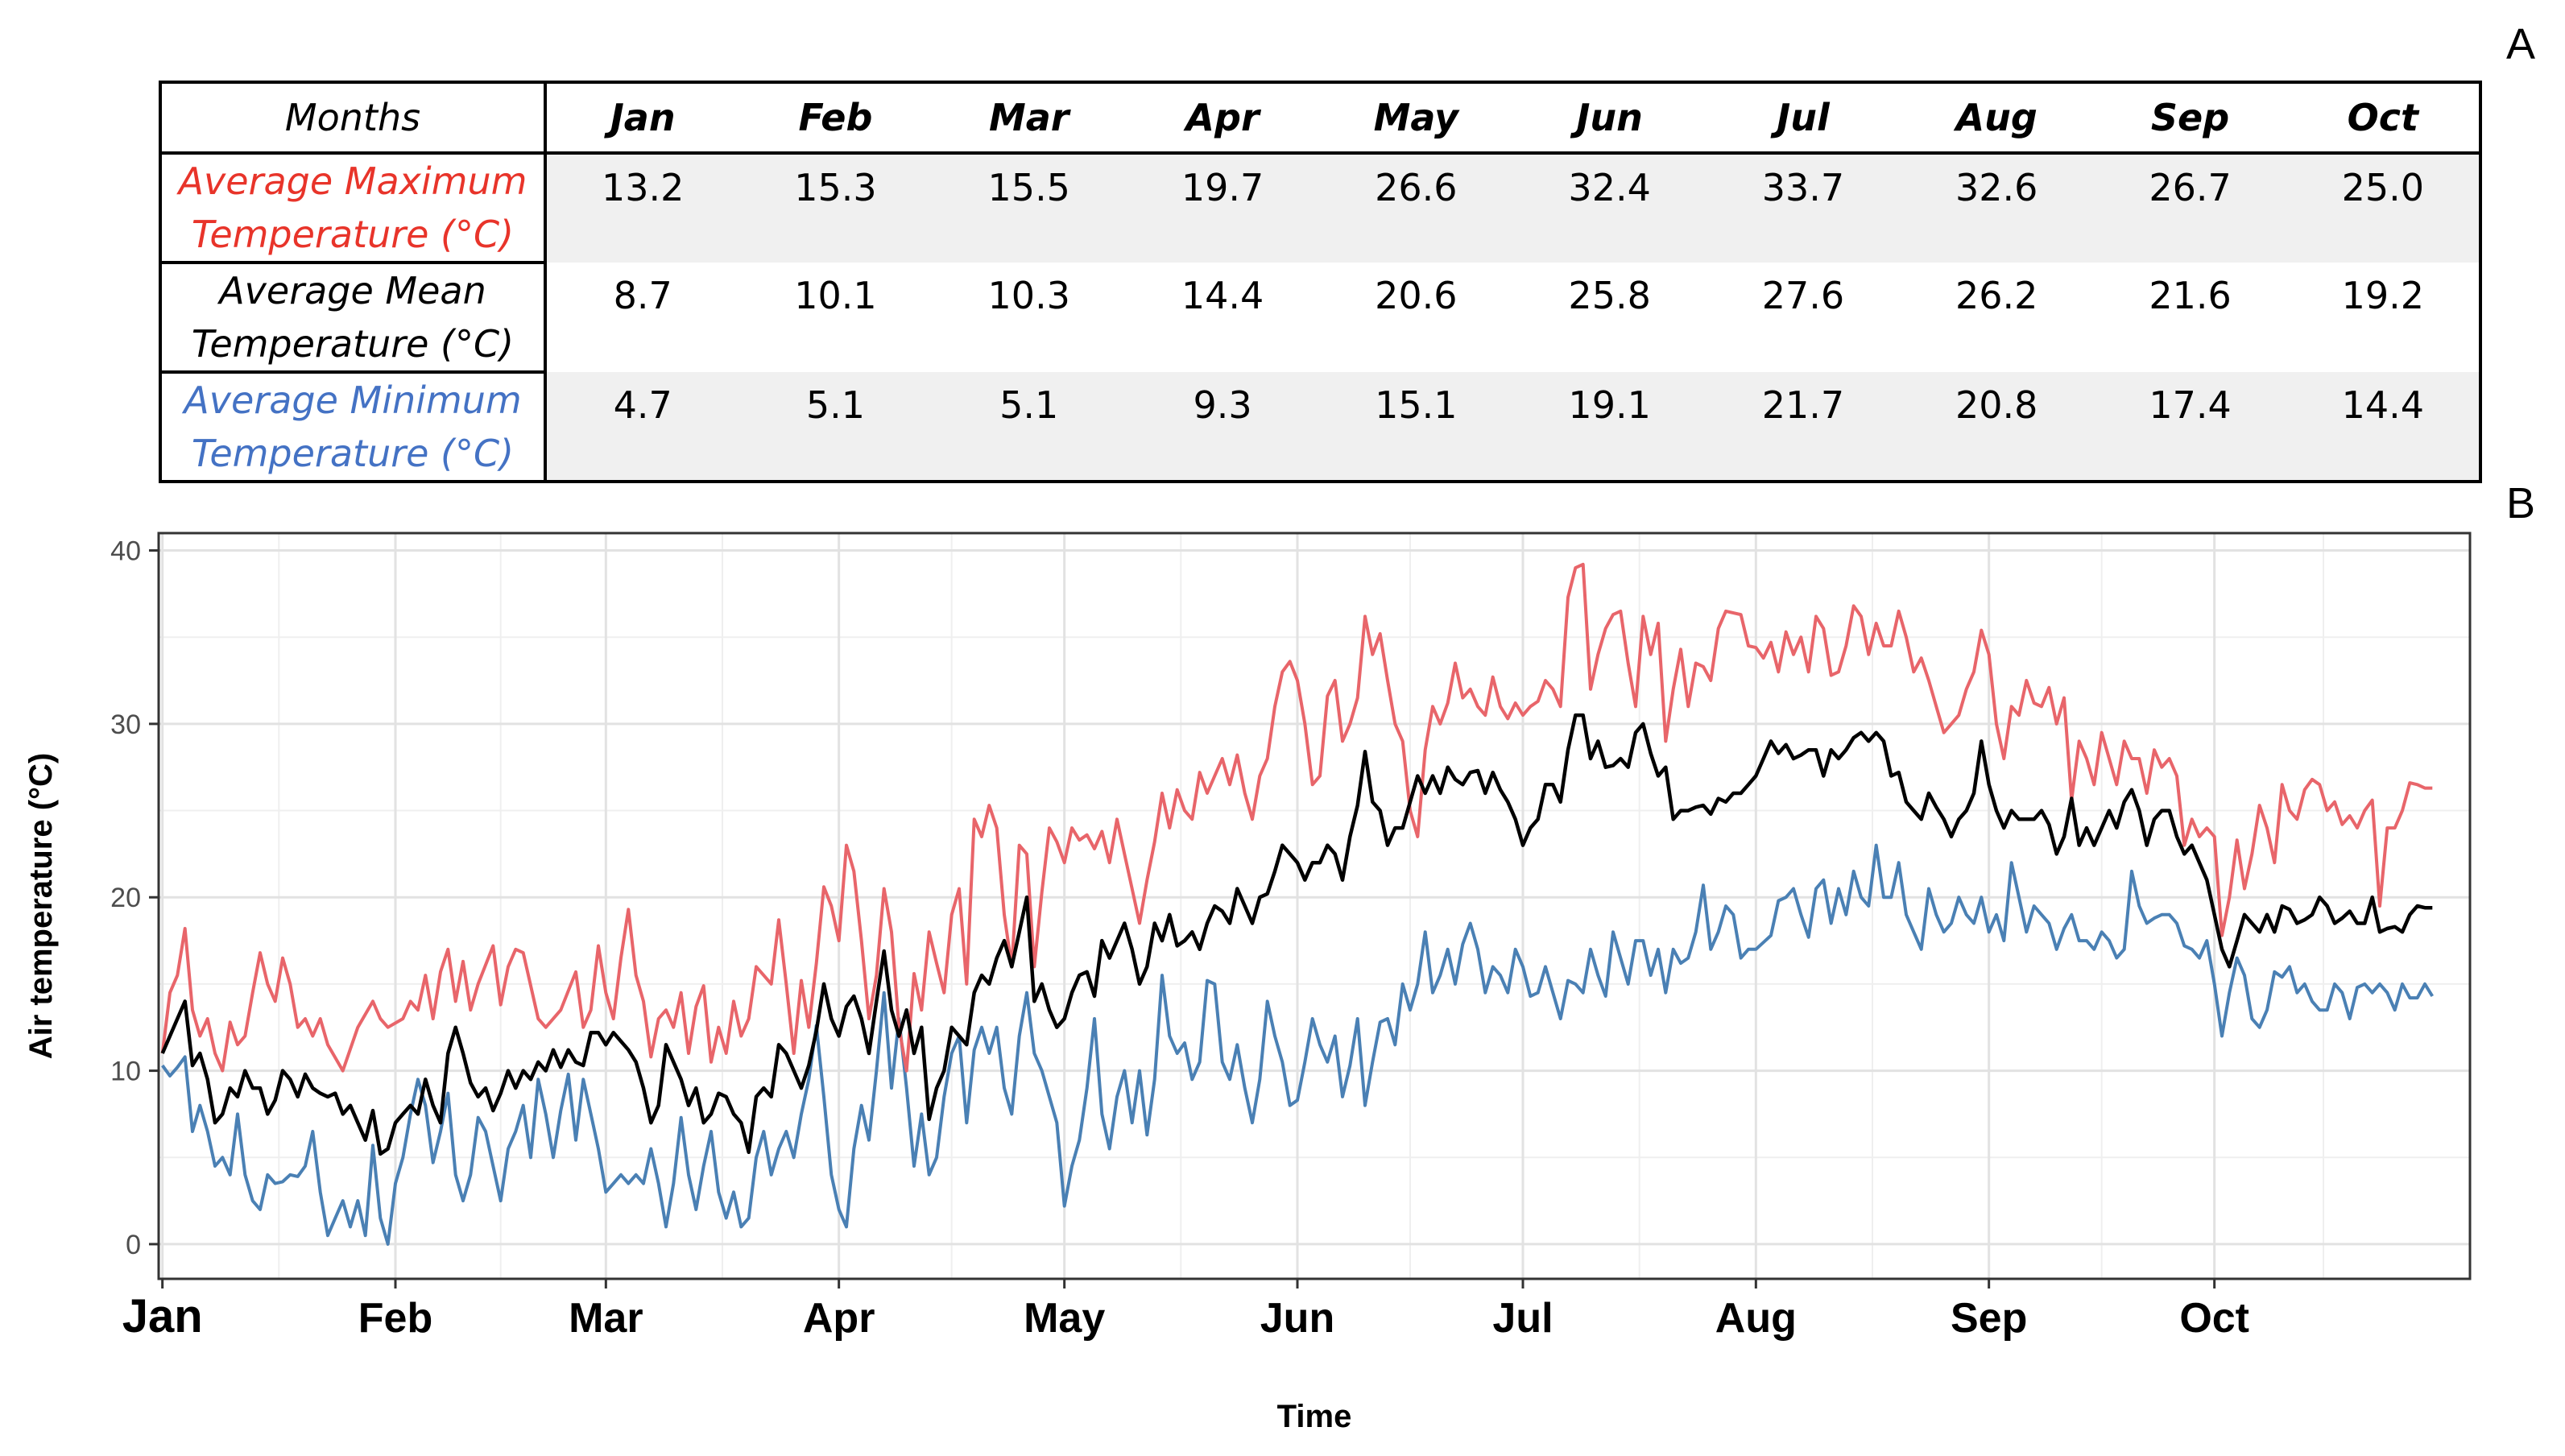 This screenshot has width=2565, height=1456. What do you see at coordinates (835, 208) in the screenshot?
I see `table-cell: 15.3` at bounding box center [835, 208].